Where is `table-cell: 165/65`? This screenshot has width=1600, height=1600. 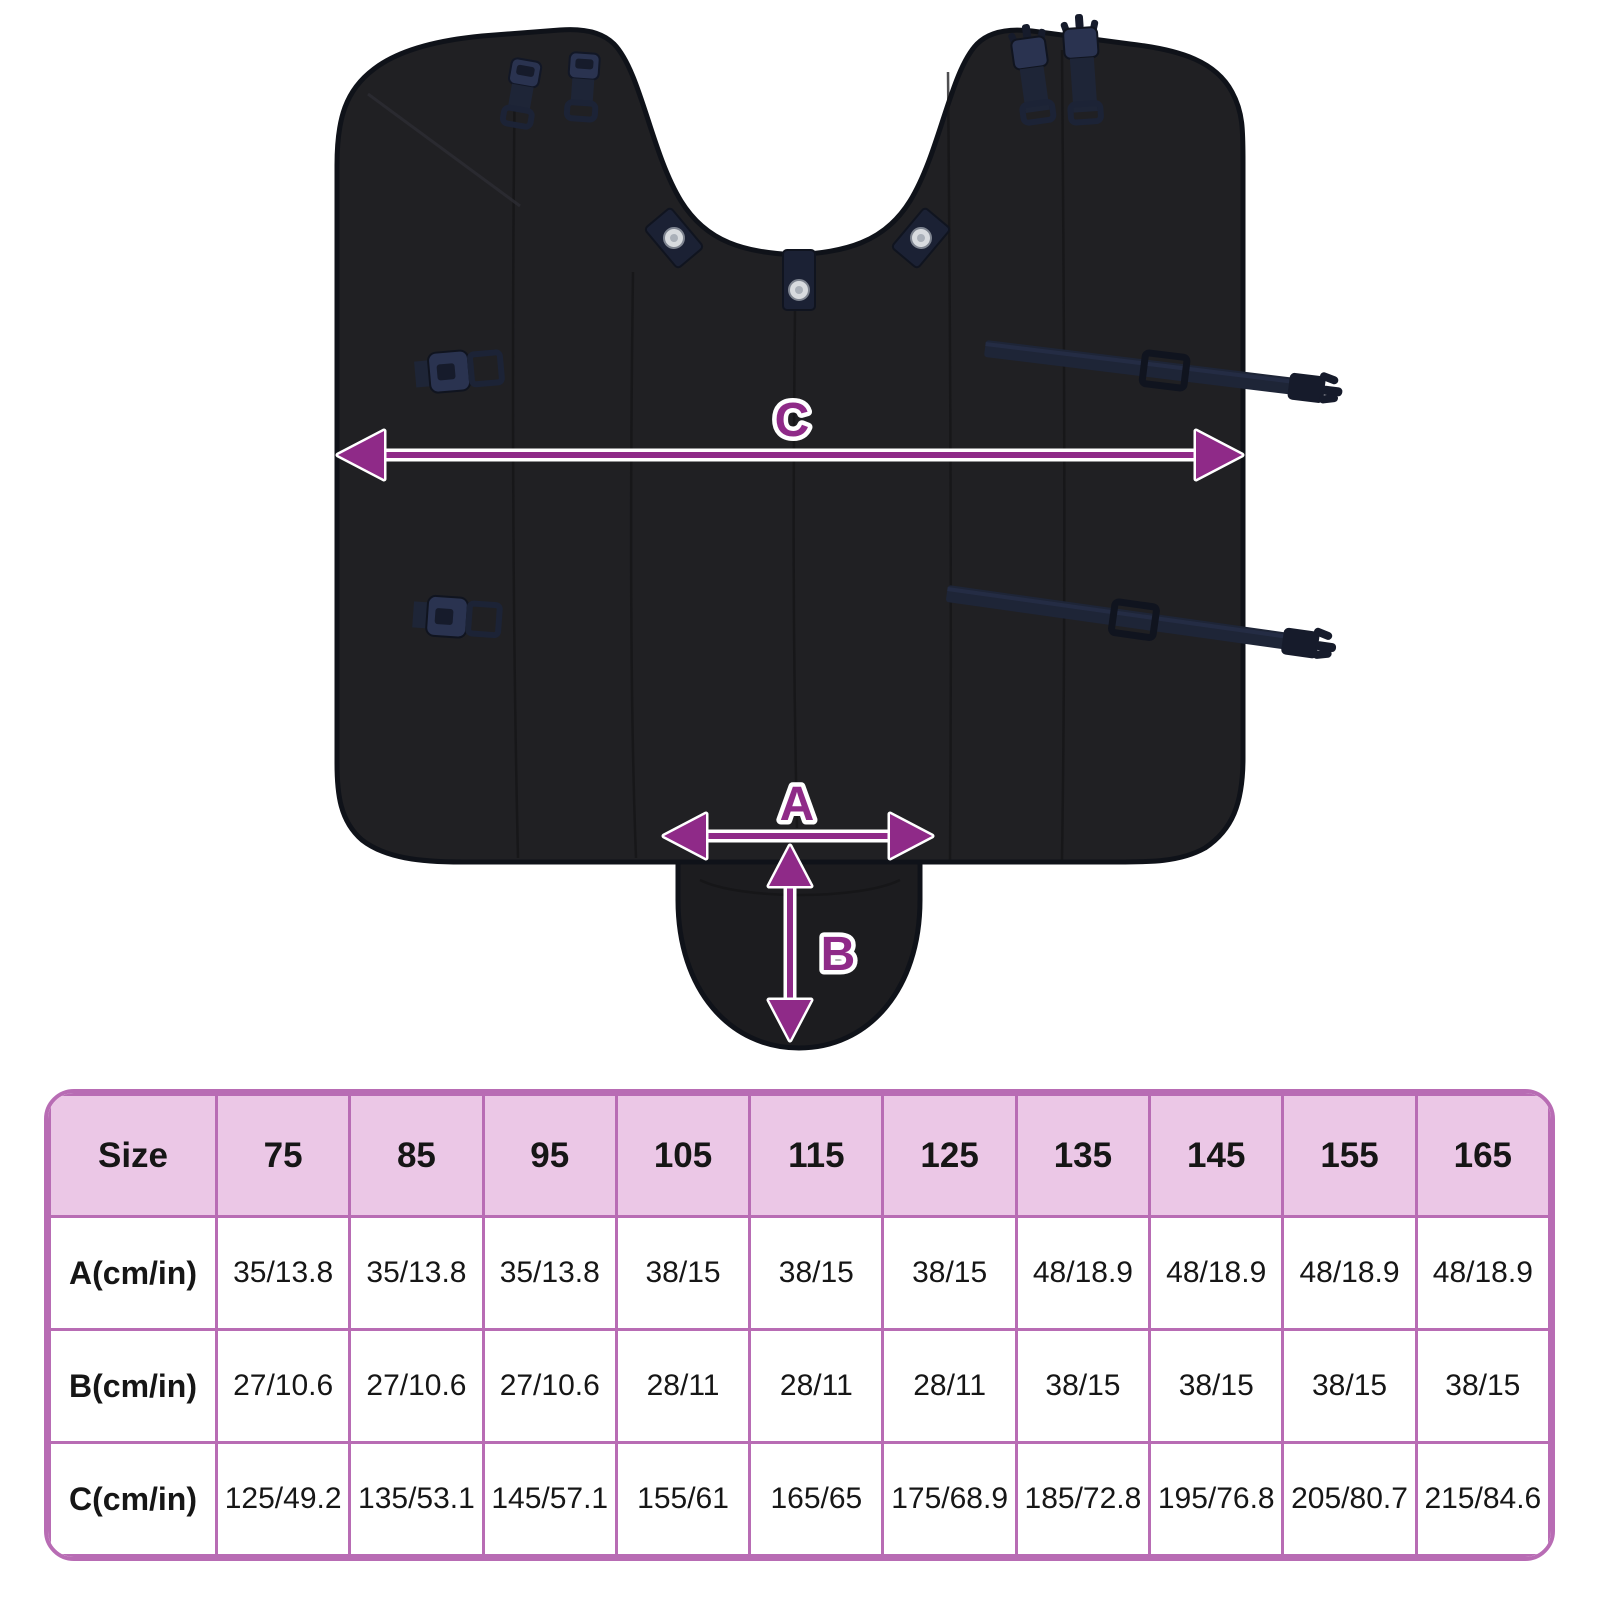
table-cell: 165/65 is located at coordinates (816, 1499).